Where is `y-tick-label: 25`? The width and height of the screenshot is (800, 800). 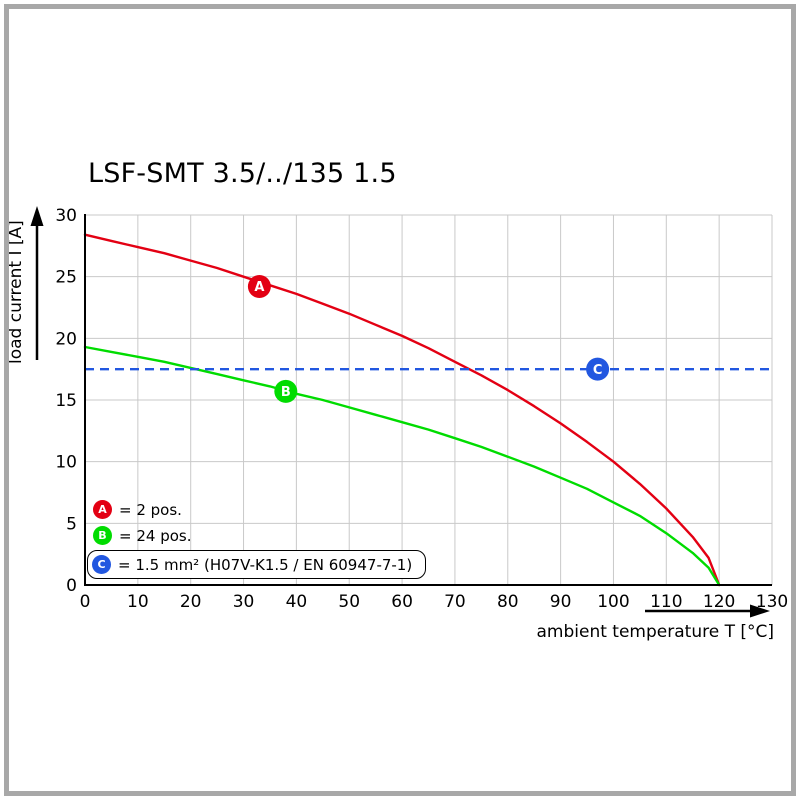 y-tick-label: 25 is located at coordinates (66, 278).